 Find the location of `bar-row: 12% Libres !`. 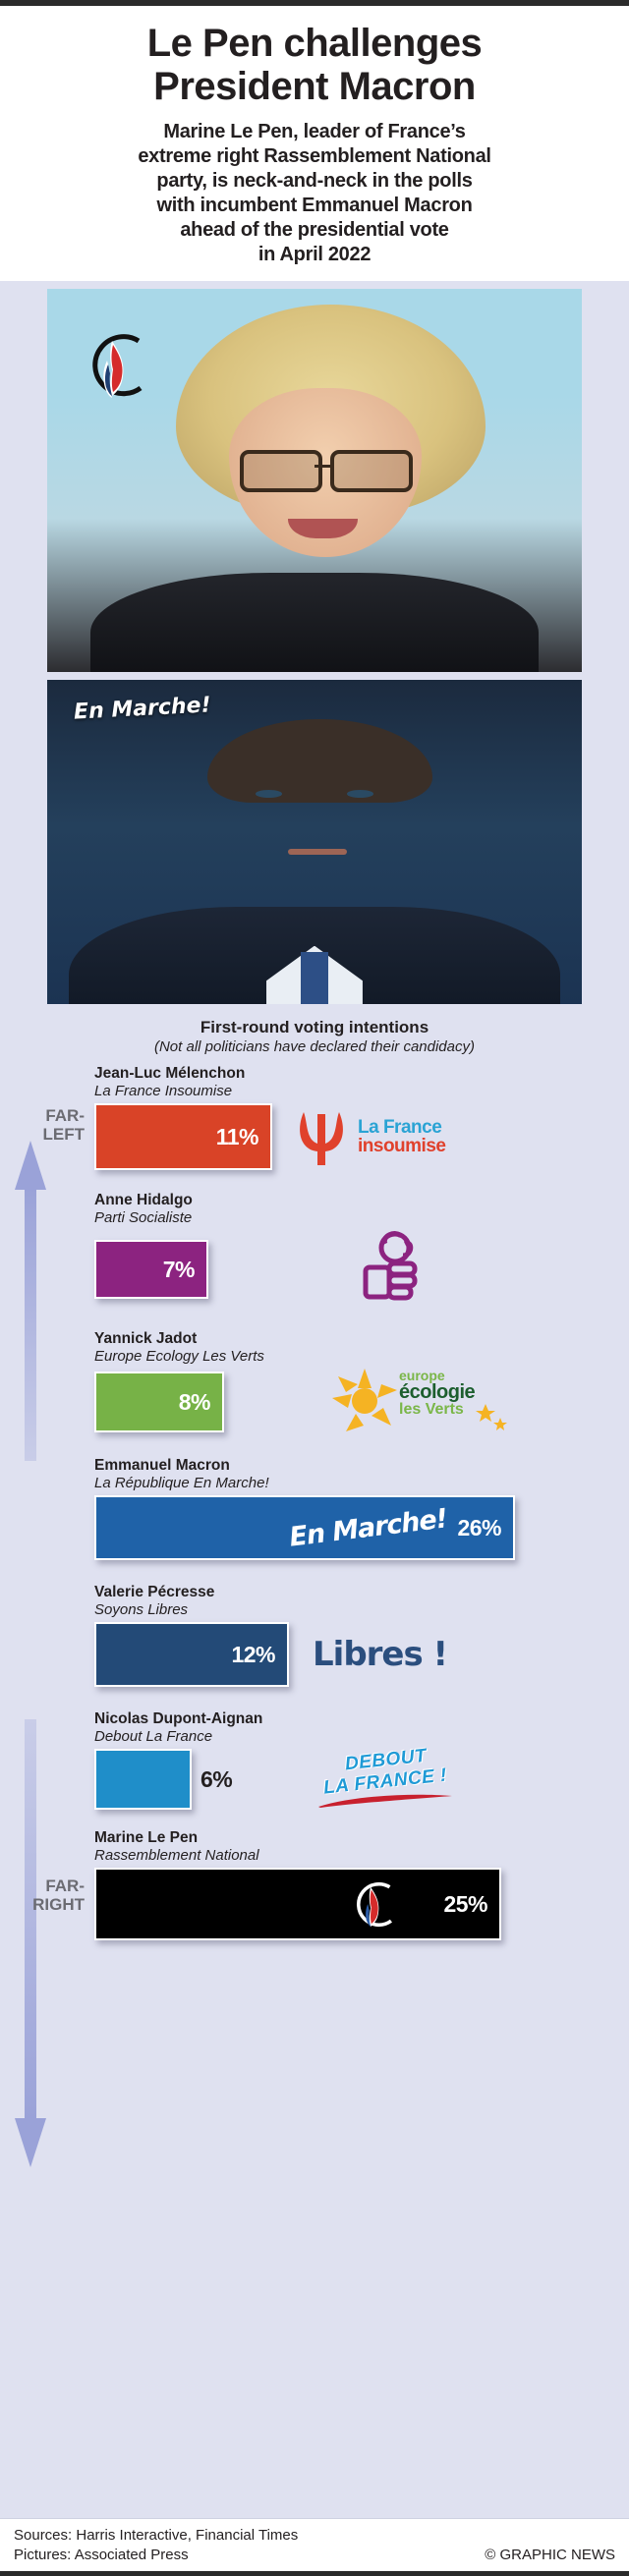

bar-row: 12% Libres ! is located at coordinates (356, 1654).